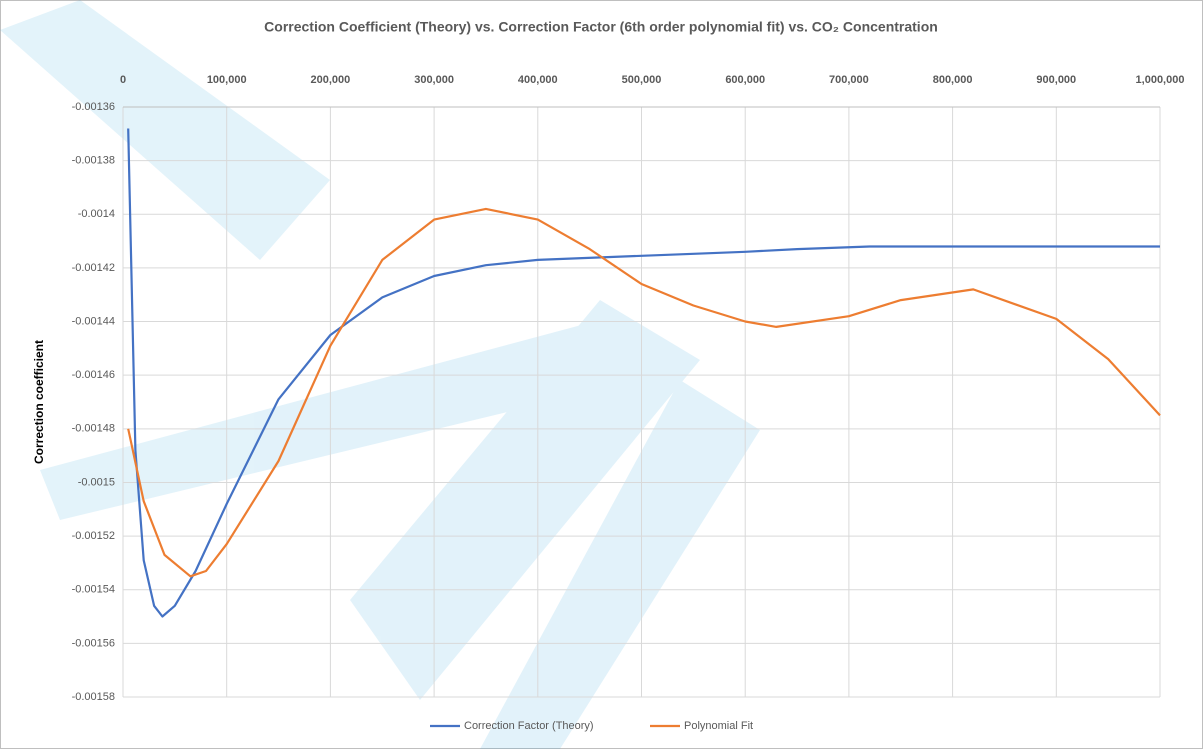 The height and width of the screenshot is (749, 1203). What do you see at coordinates (93, 161) in the screenshot?
I see `y-tick-label: -0.00138` at bounding box center [93, 161].